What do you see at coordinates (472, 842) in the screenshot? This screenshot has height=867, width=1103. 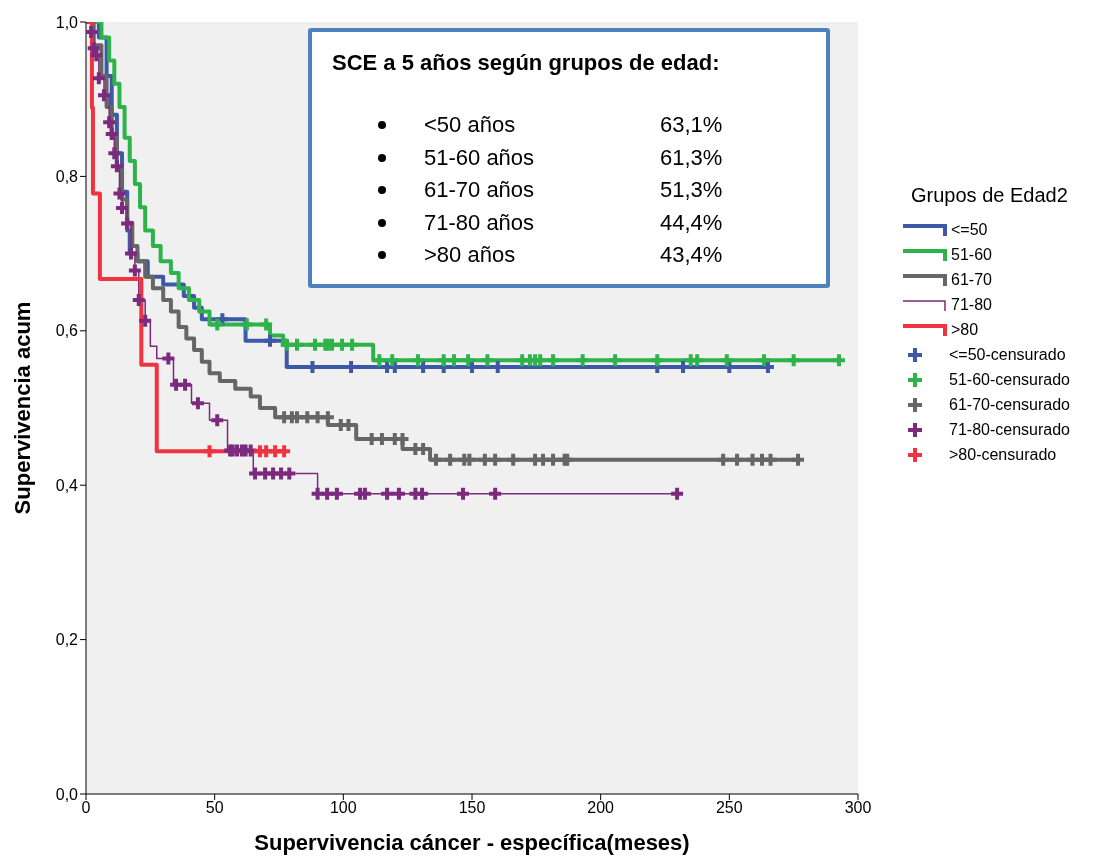 I see `x-axis-title: Supervivencia cáncer - específica(meses)` at bounding box center [472, 842].